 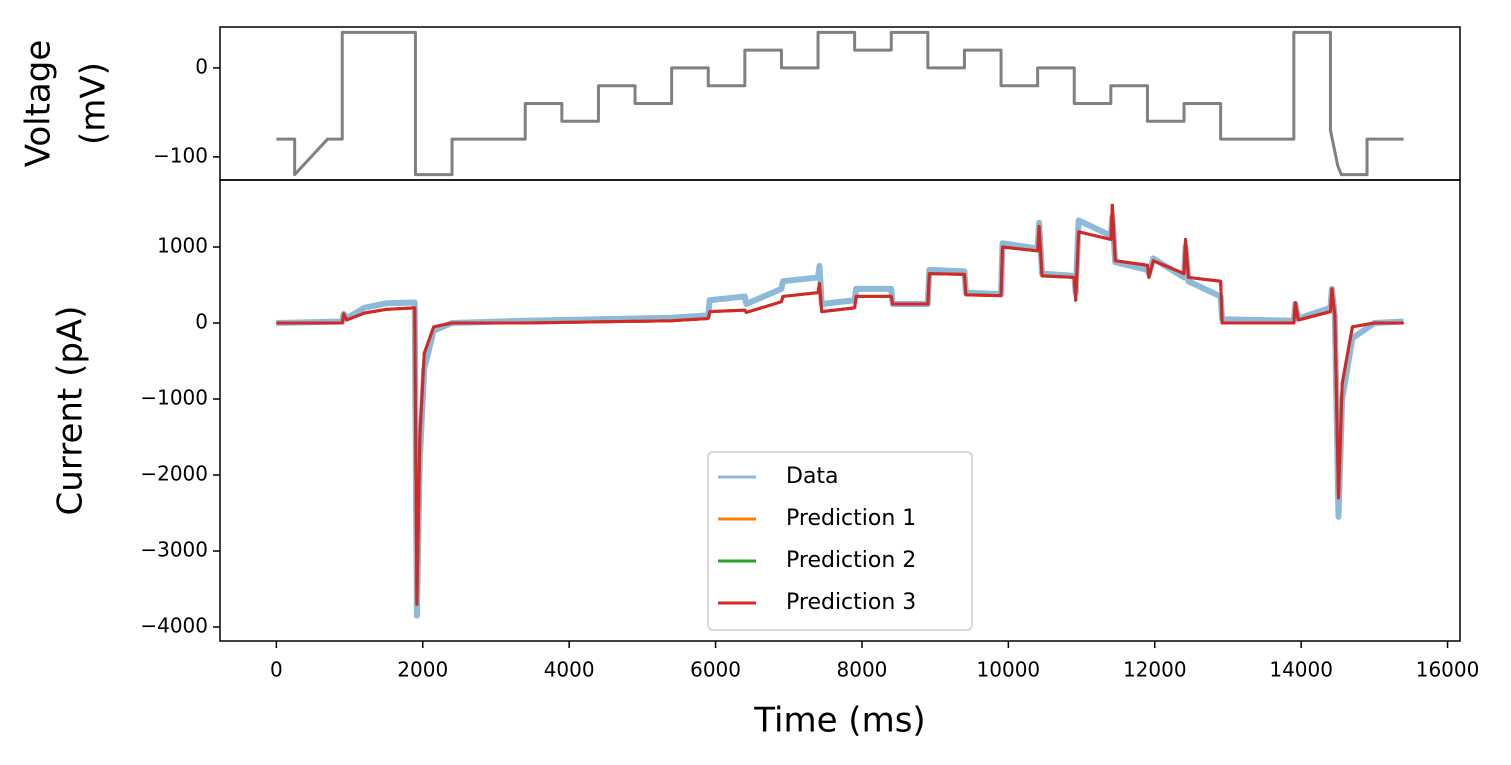 I want to click on x-tick-label: 0, so click(x=276, y=670).